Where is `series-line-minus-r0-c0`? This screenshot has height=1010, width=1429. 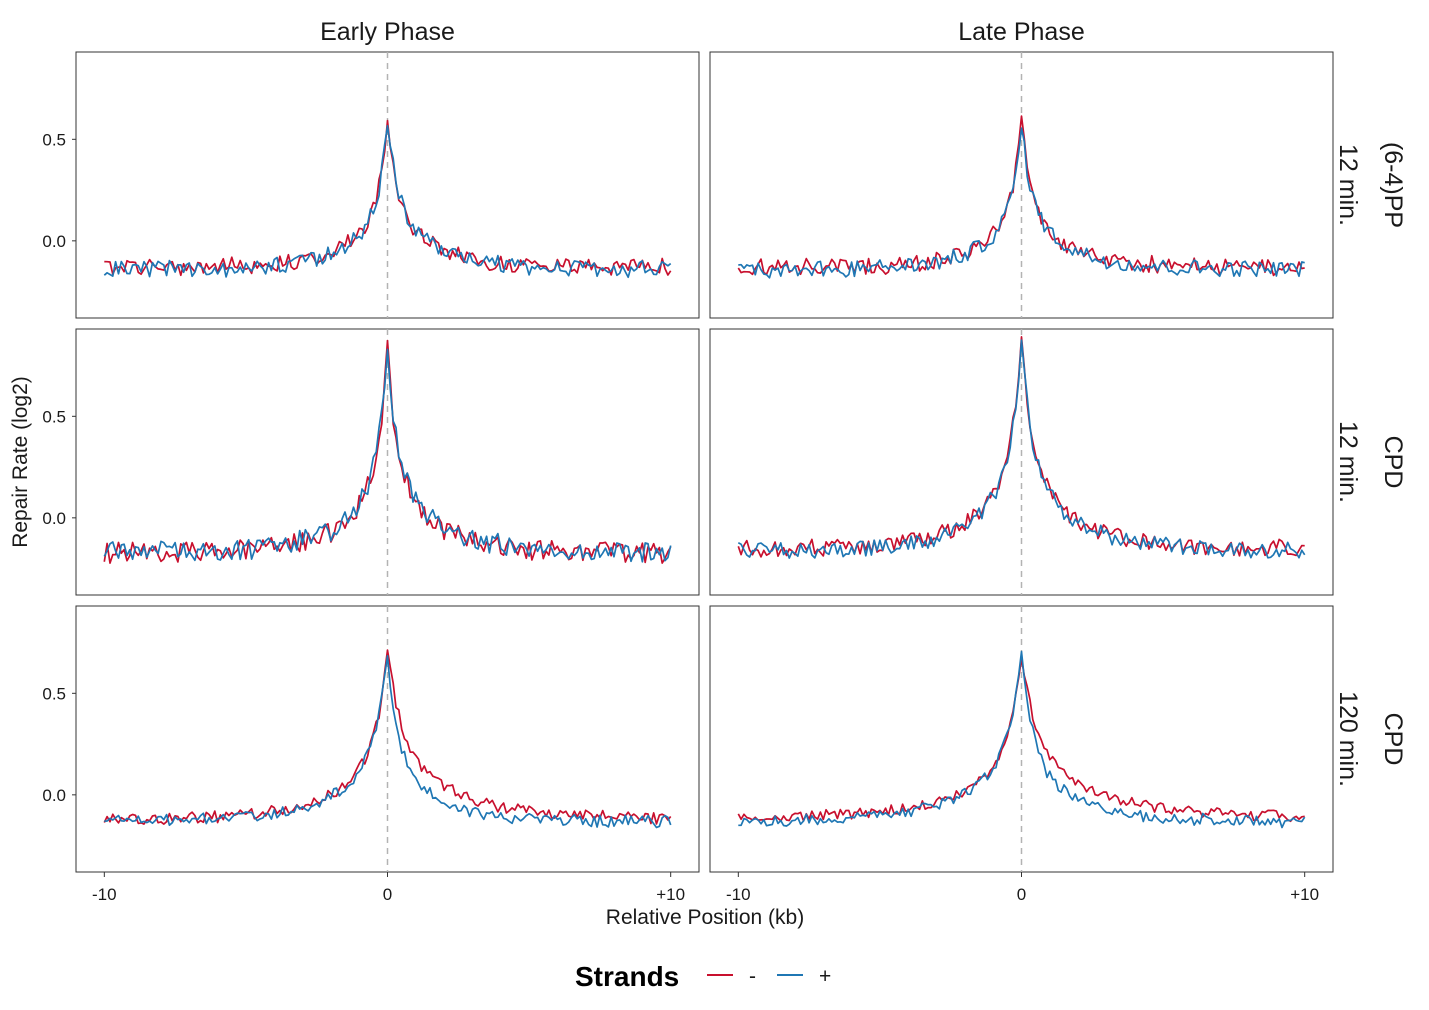
series-line-minus-r0-c0 is located at coordinates (388, 198).